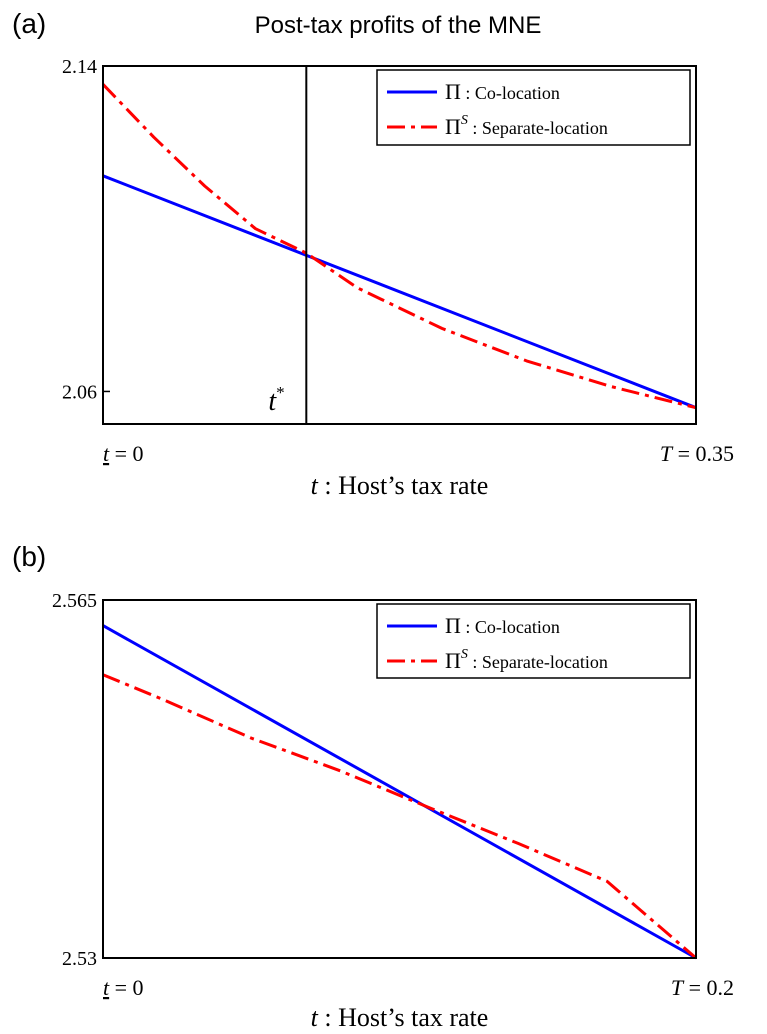 Image resolution: width=767 pixels, height=1034 pixels. Describe the element at coordinates (29, 556) in the screenshot. I see `panel-label: (b)` at that location.